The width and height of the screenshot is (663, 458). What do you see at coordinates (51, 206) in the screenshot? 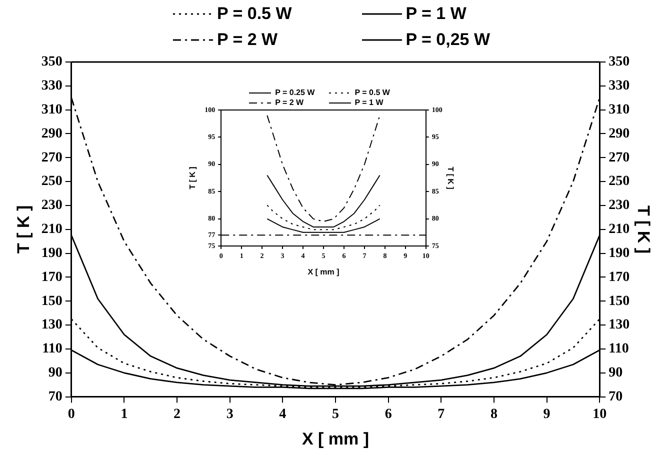
I see `y-tick-label: 230` at bounding box center [51, 206].